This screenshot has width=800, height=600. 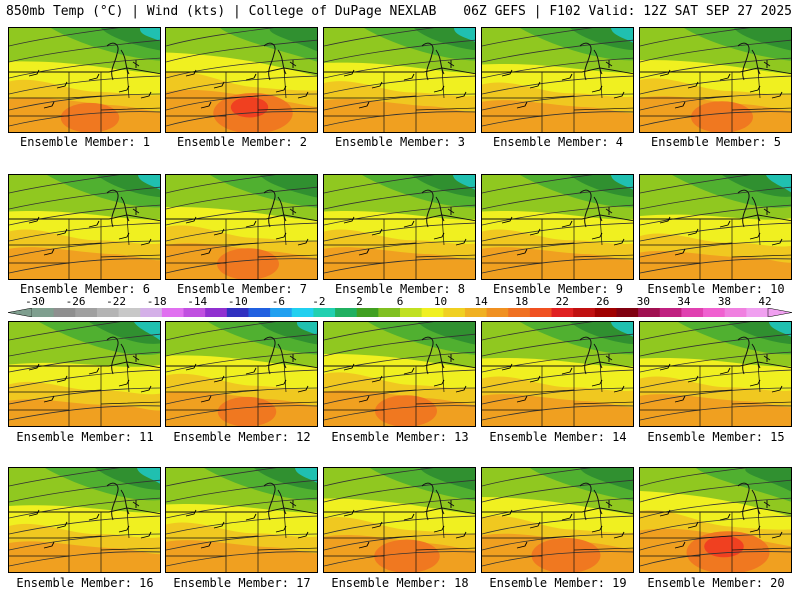 I want to click on ensemble-member-label: Ensemble Member: 1, so click(x=85, y=142).